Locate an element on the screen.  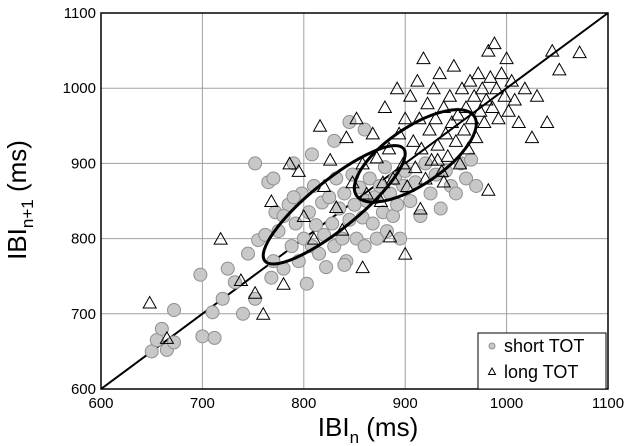
y-tick-labels: 600 700 800 900 1000 1100 is located at coordinates (79, 201).